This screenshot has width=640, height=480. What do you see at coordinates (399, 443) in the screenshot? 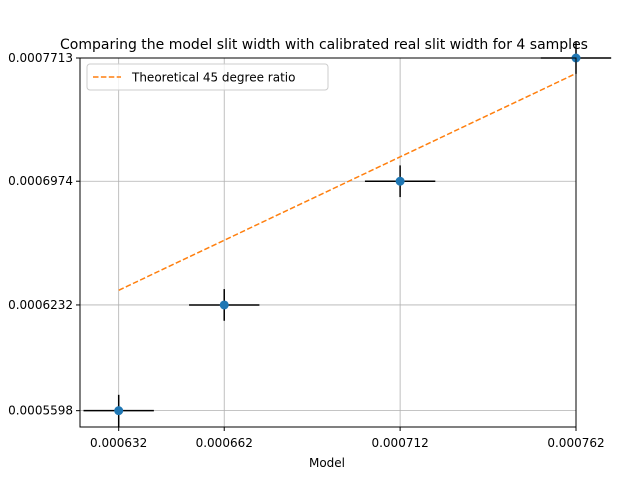
I see `x-tick-label: 0.000712` at bounding box center [399, 443].